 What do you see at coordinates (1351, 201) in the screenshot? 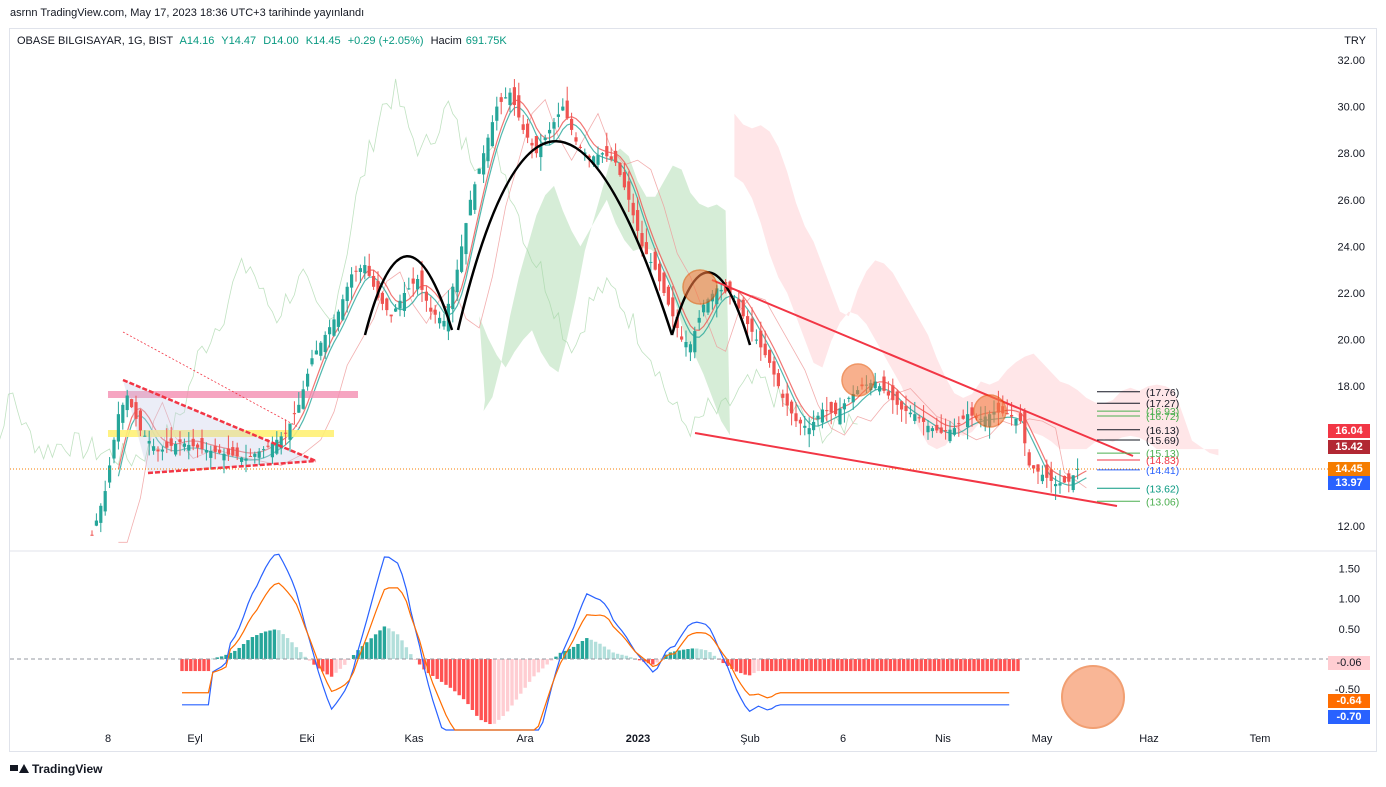
I see `y-tick-label: 26.00` at bounding box center [1351, 201].